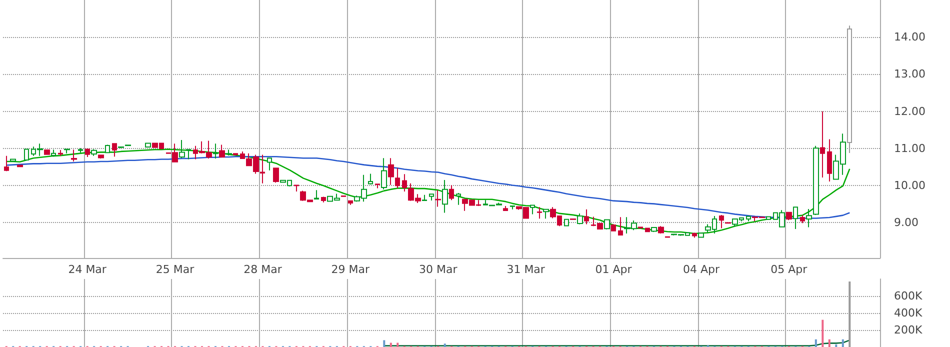 This screenshot has height=347, width=950. I want to click on y-tick-label: 12.00, so click(910, 111).